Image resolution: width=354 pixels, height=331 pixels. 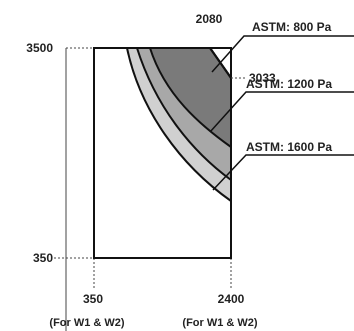 I want to click on zone-label-800: ASTM: 800 Pa, so click(x=292, y=27).